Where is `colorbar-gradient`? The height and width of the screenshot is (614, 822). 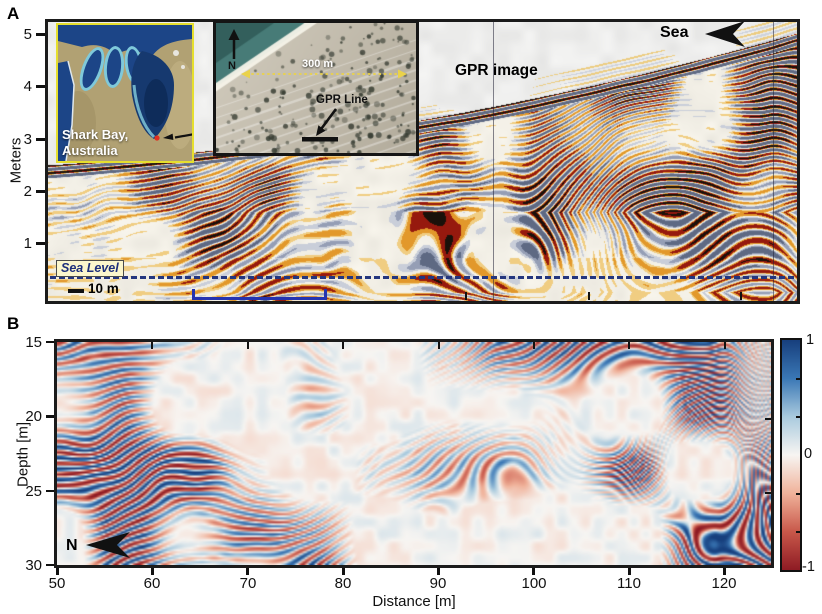 colorbar-gradient is located at coordinates (791, 455).